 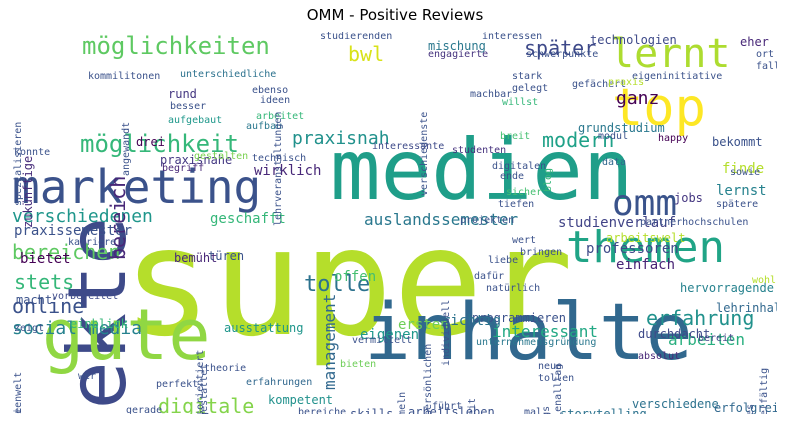 I want to click on cloud-word: spätere, so click(x=737, y=204).